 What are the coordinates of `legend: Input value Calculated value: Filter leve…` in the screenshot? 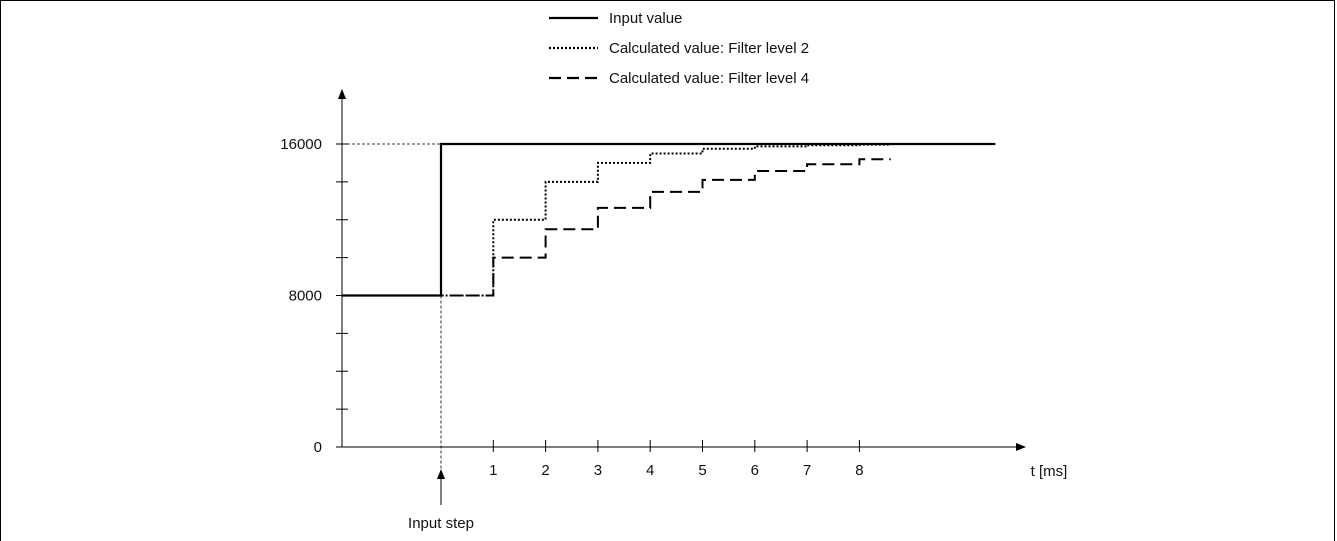 It's located at (679, 48).